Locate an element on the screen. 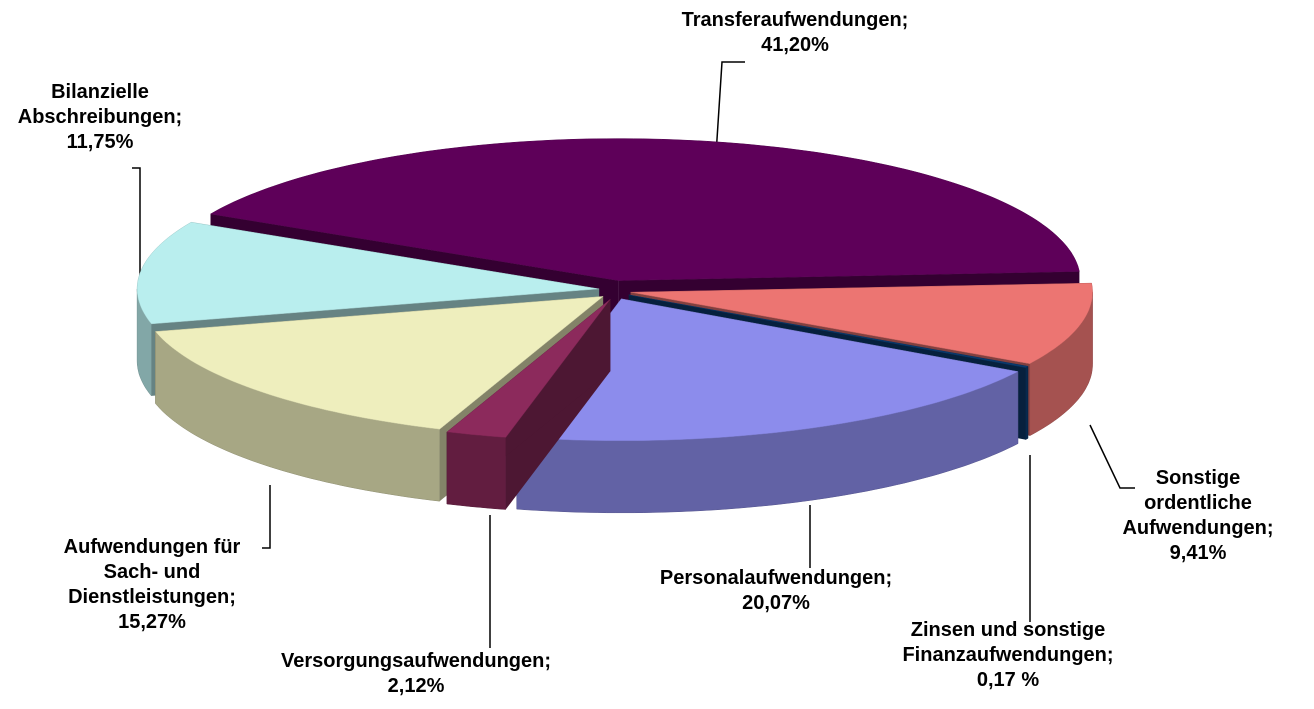  label-name: Bilanzielle Abschreibungen; is located at coordinates (100, 104).